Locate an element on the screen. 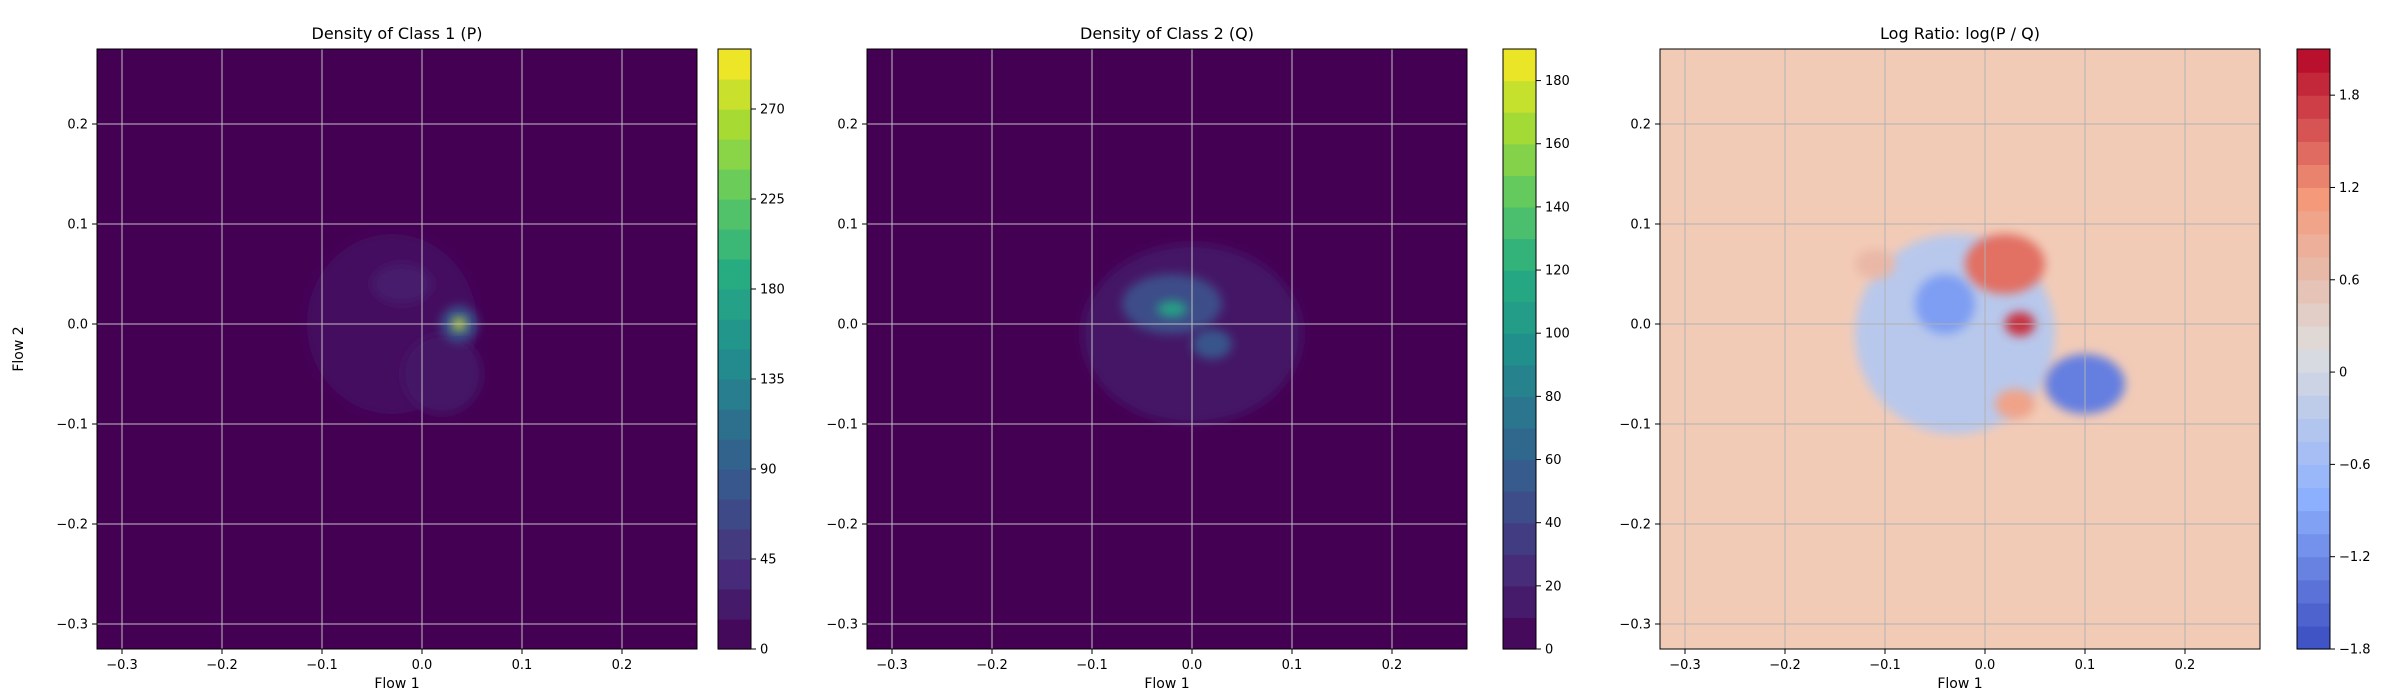  colorbar-tick-label: 140 is located at coordinates (1557, 207).